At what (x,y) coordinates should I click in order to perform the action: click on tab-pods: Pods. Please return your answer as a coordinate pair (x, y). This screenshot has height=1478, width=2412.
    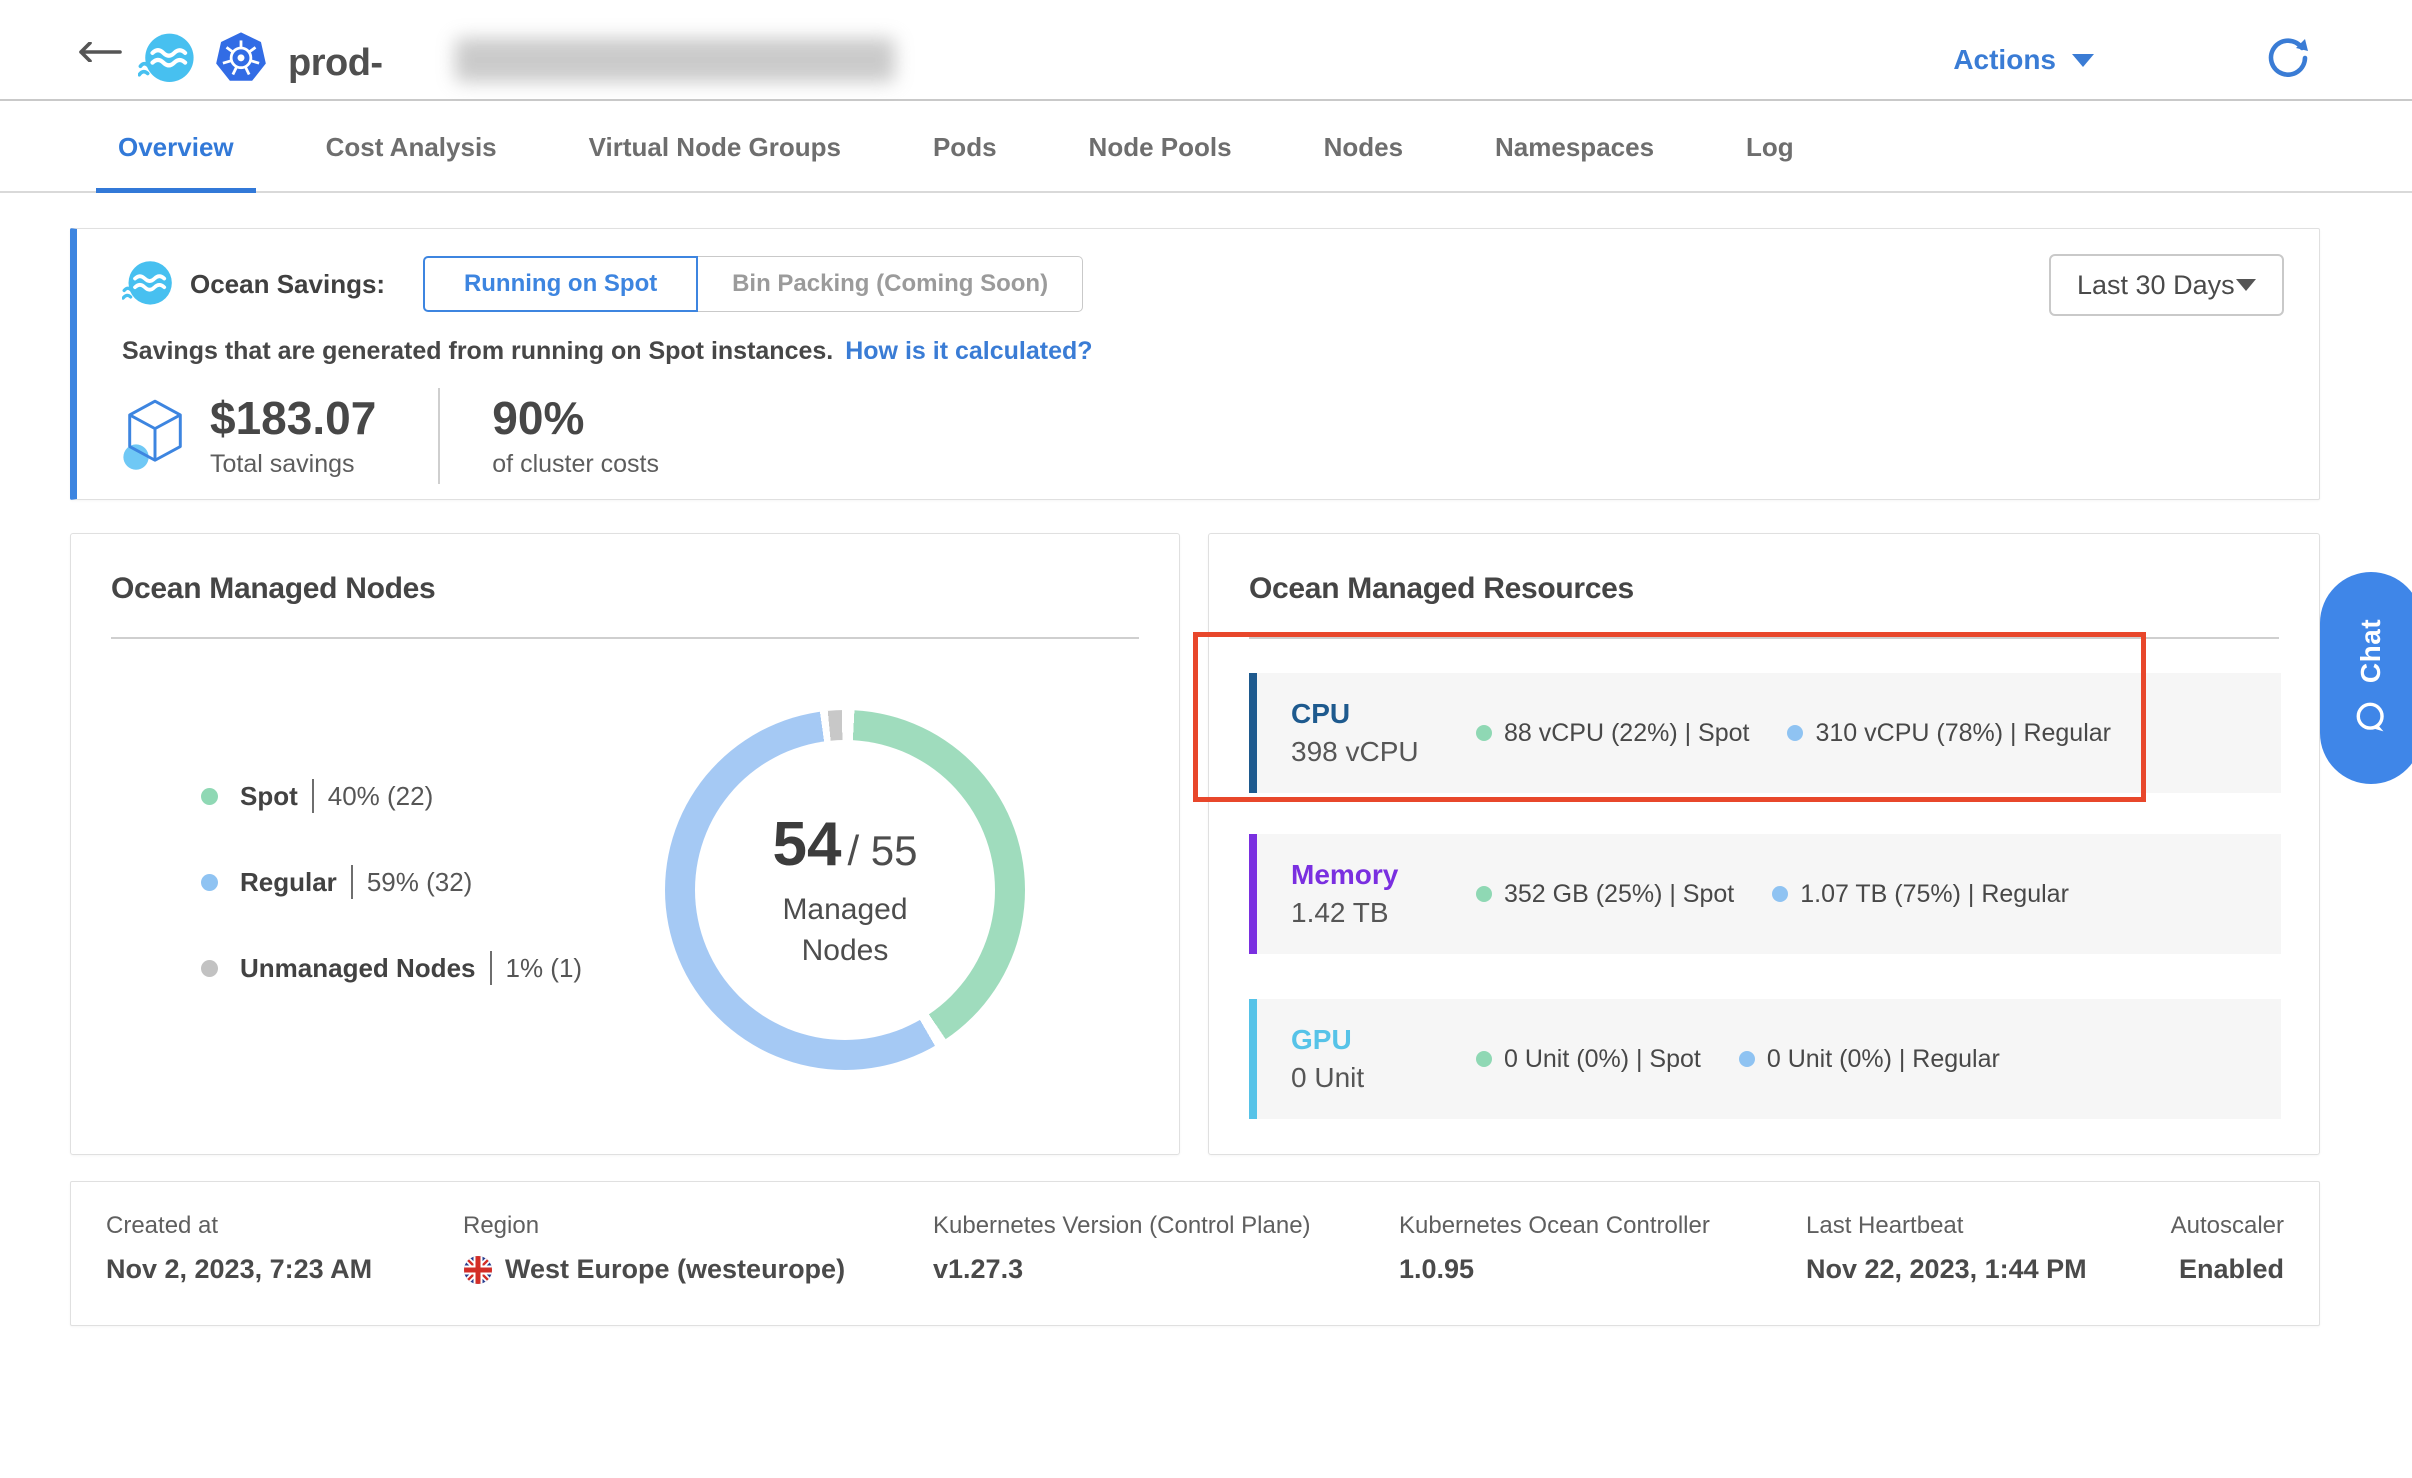
    Looking at the image, I should click on (964, 146).